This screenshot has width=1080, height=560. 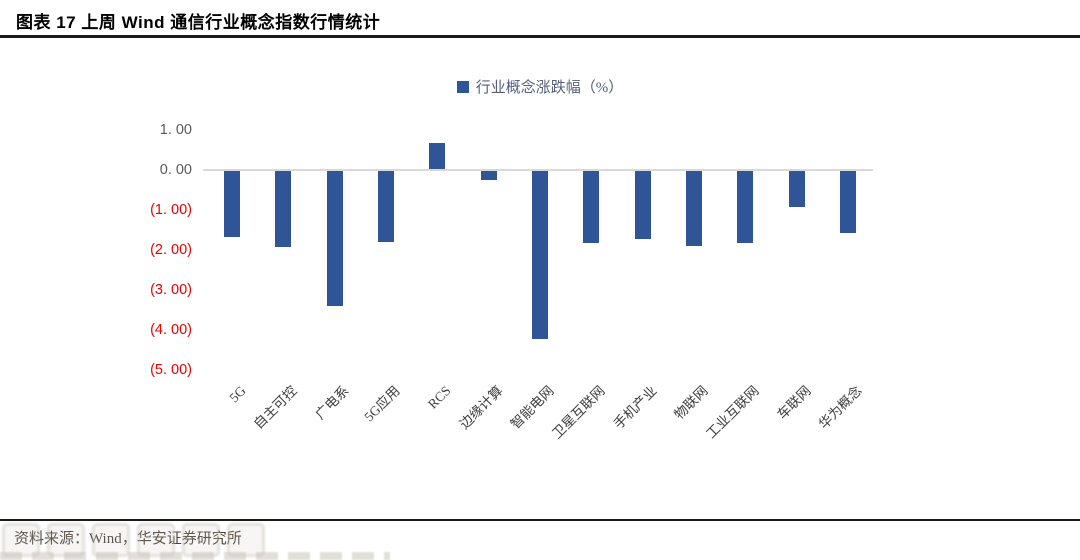 I want to click on y-axis-tick-label: (5. 00), so click(x=171, y=370).